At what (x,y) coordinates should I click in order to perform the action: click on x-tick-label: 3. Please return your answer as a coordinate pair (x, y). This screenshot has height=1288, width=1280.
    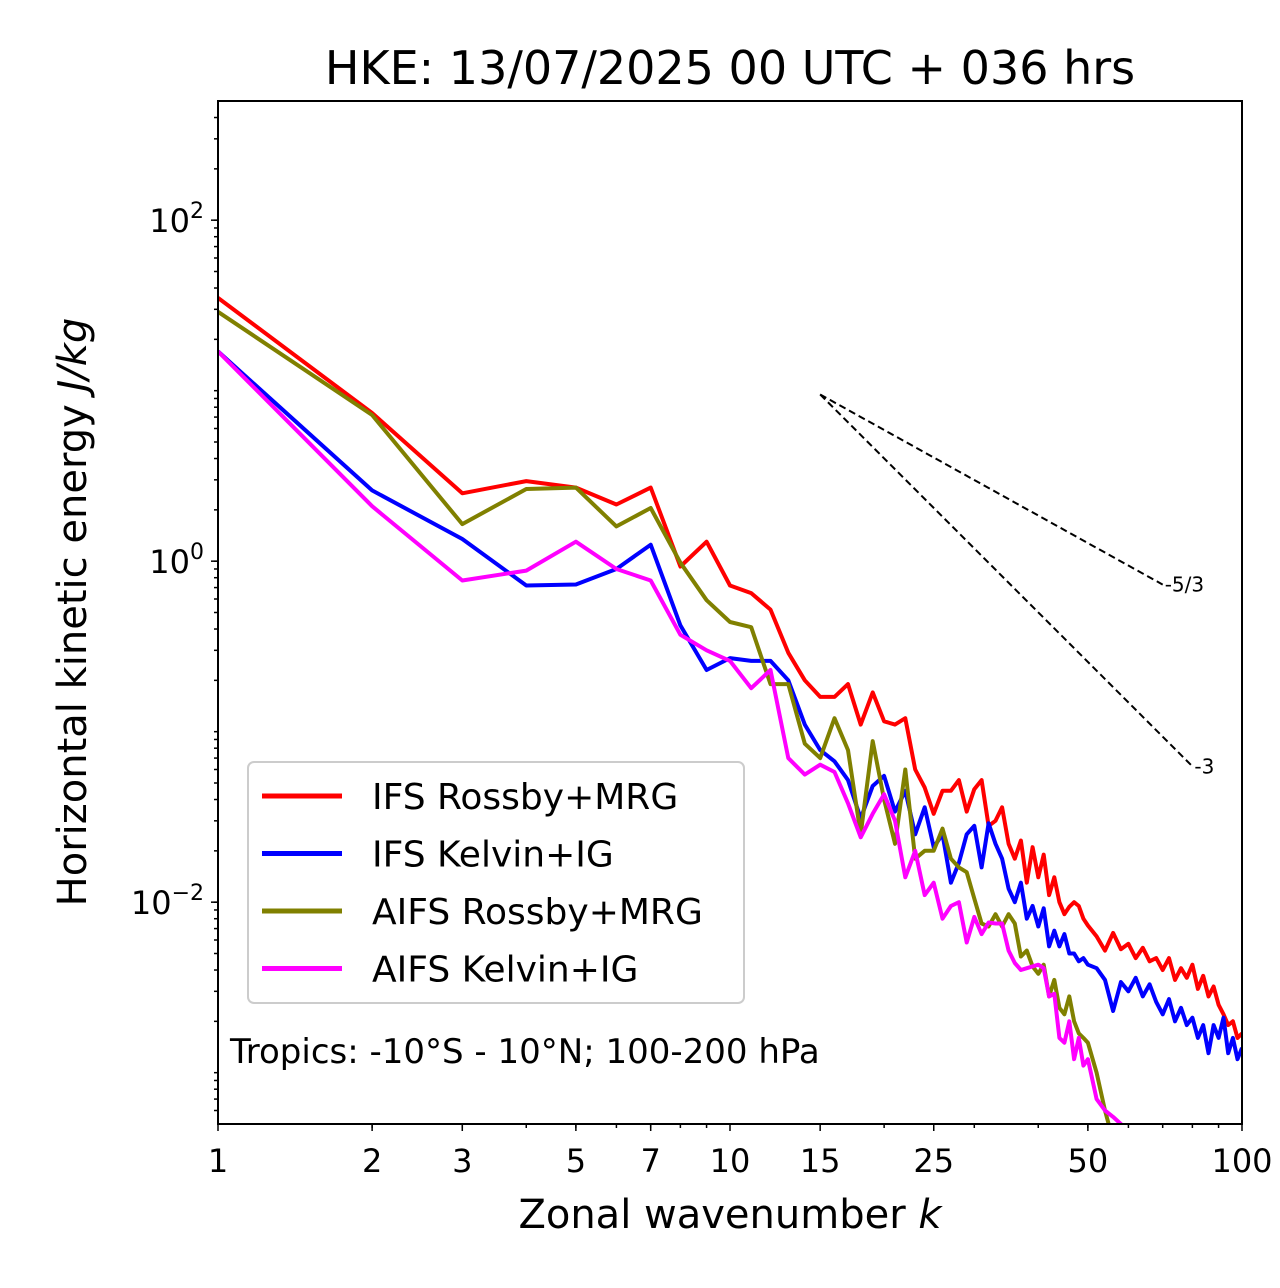
    Looking at the image, I should click on (462, 1161).